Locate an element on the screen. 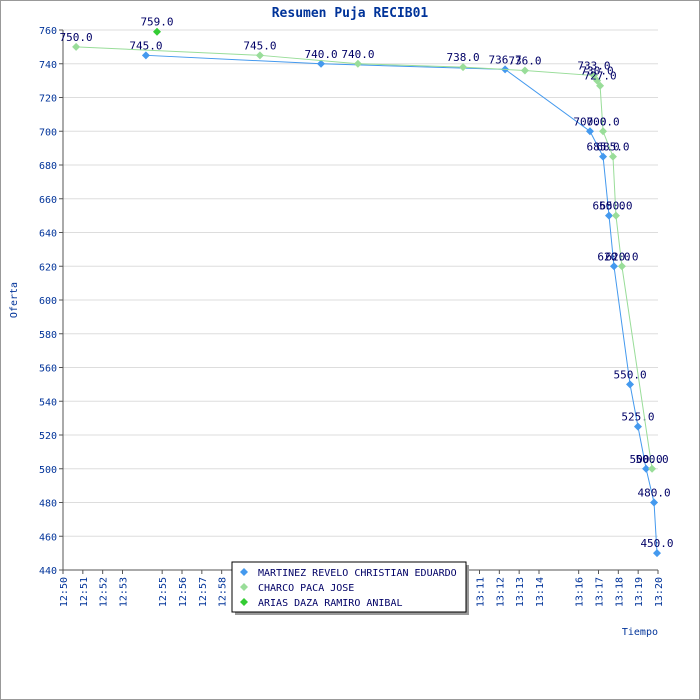  x-tick-label: 12:55 is located at coordinates (163, 592).